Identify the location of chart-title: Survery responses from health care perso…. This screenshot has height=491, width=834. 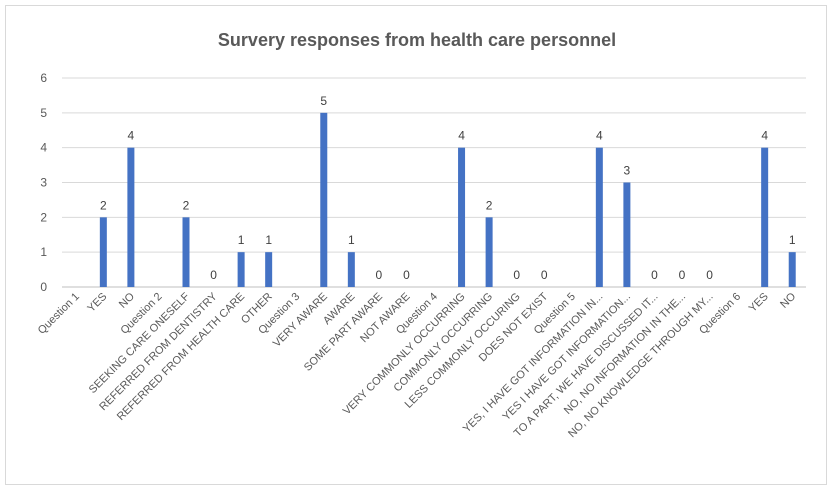
(417, 40).